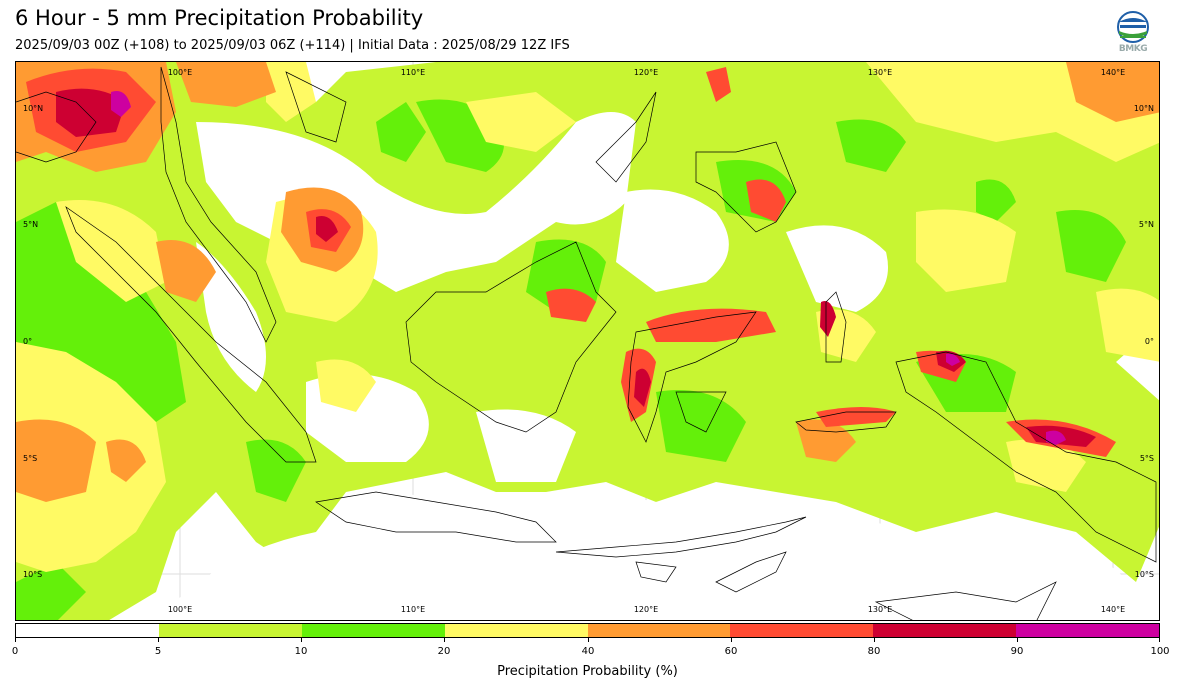  What do you see at coordinates (33, 108) in the screenshot?
I see `lat-label-left-10n: 10°N` at bounding box center [33, 108].